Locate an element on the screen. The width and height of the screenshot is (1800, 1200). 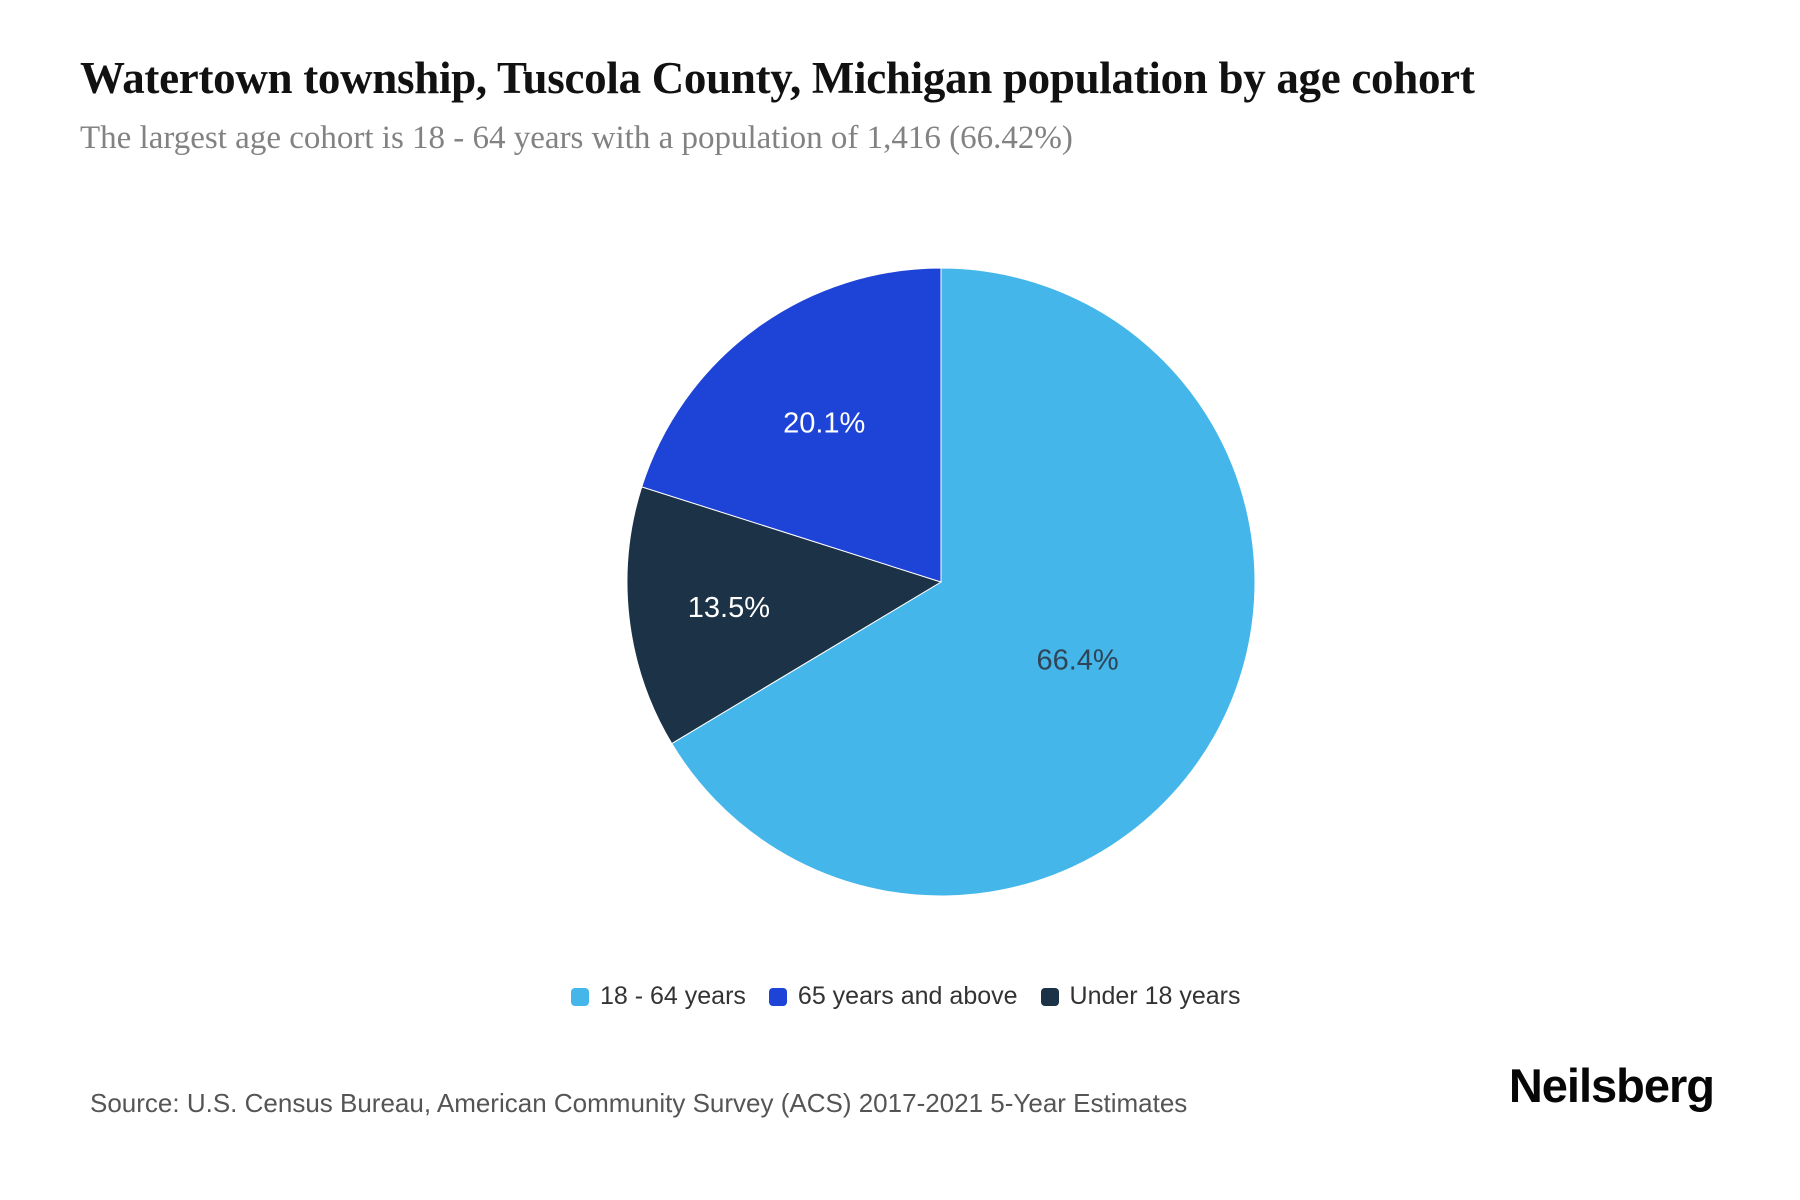
legend-item-18-64-years: 18 - 64 years is located at coordinates (658, 996).